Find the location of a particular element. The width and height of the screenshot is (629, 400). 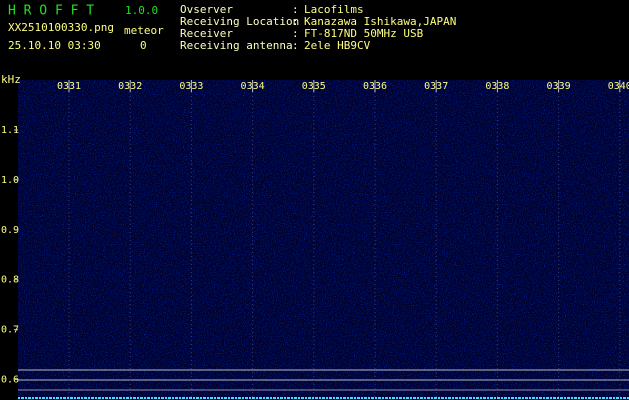

time-label: 0334 is located at coordinates (253, 86).